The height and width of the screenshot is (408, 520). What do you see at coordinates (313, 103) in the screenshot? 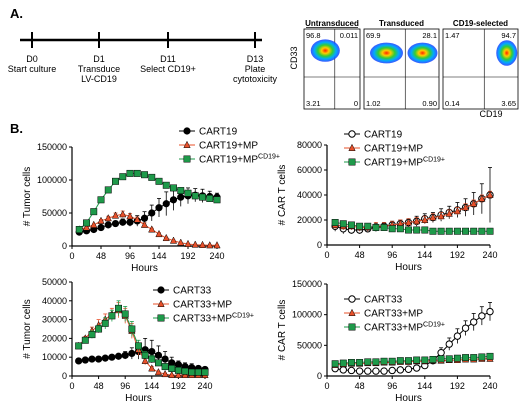
I see `flow-quadrant-value: 3.21` at bounding box center [313, 103].